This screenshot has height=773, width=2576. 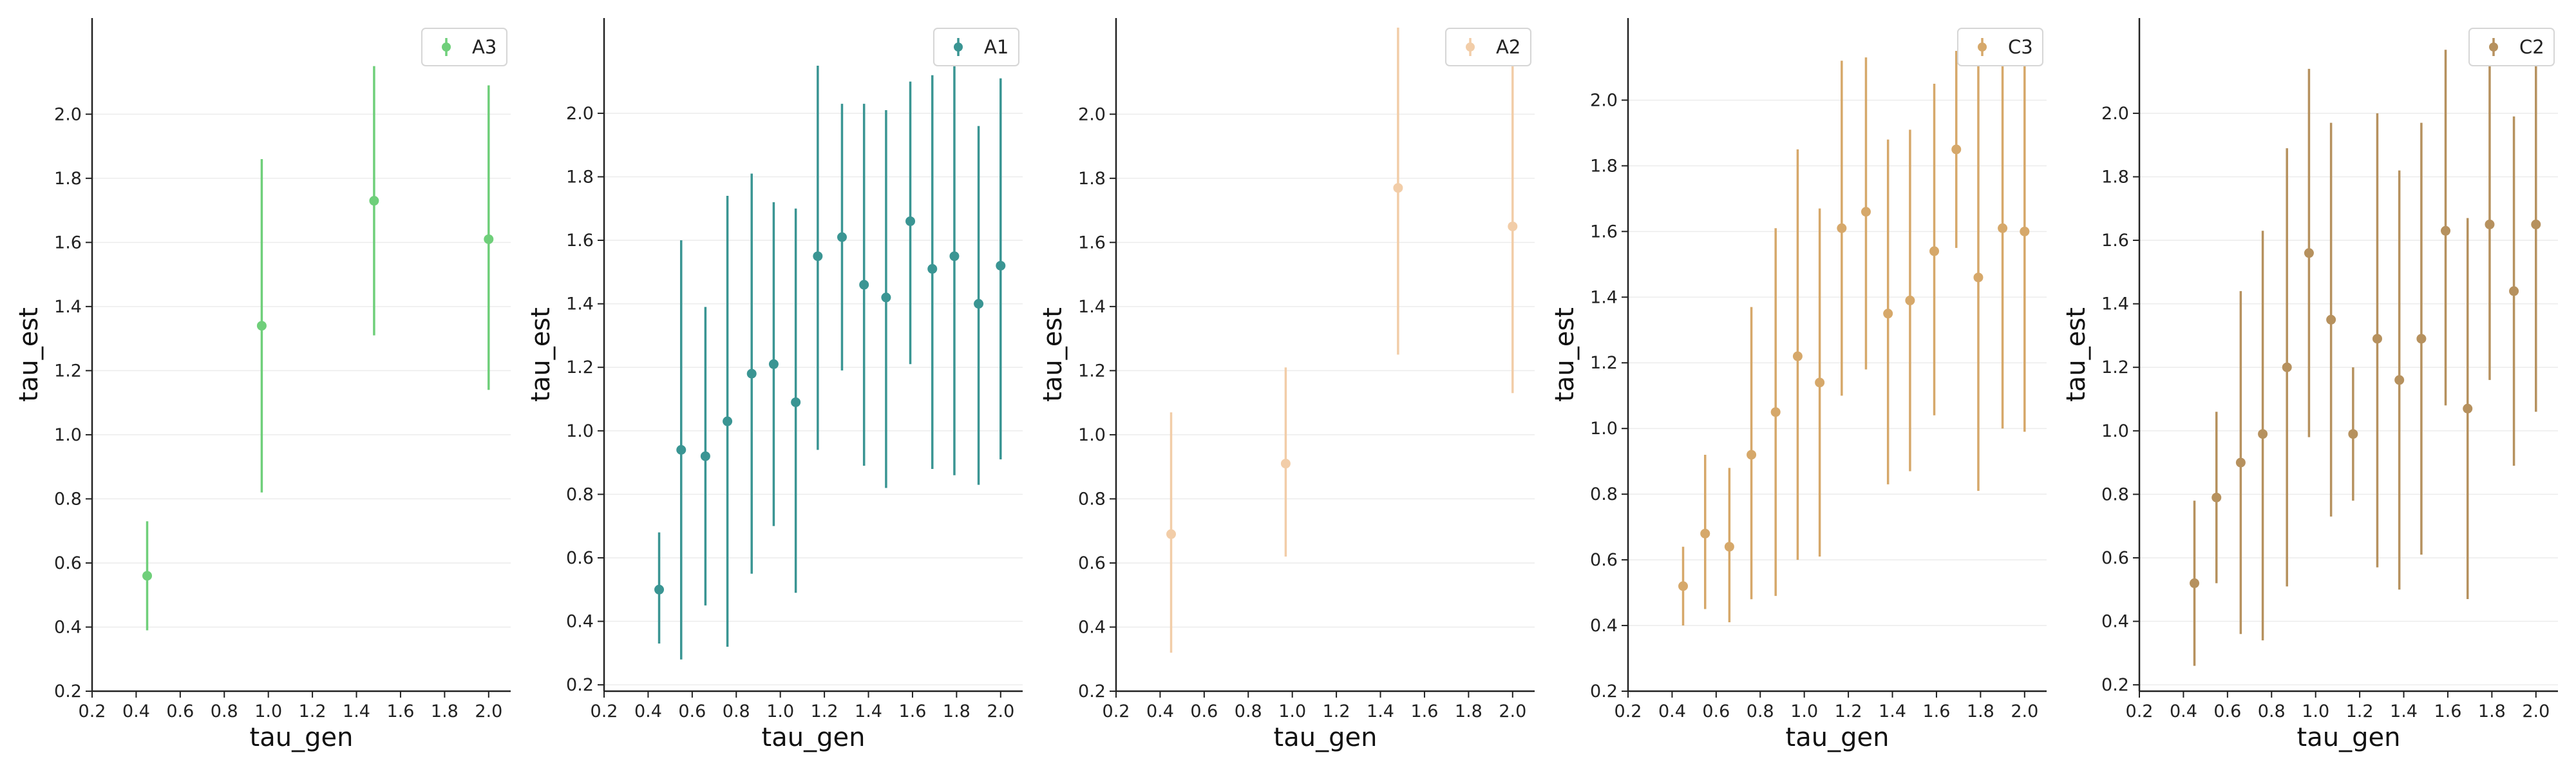 What do you see at coordinates (1508, 47) in the screenshot?
I see `legend-label: A2` at bounding box center [1508, 47].